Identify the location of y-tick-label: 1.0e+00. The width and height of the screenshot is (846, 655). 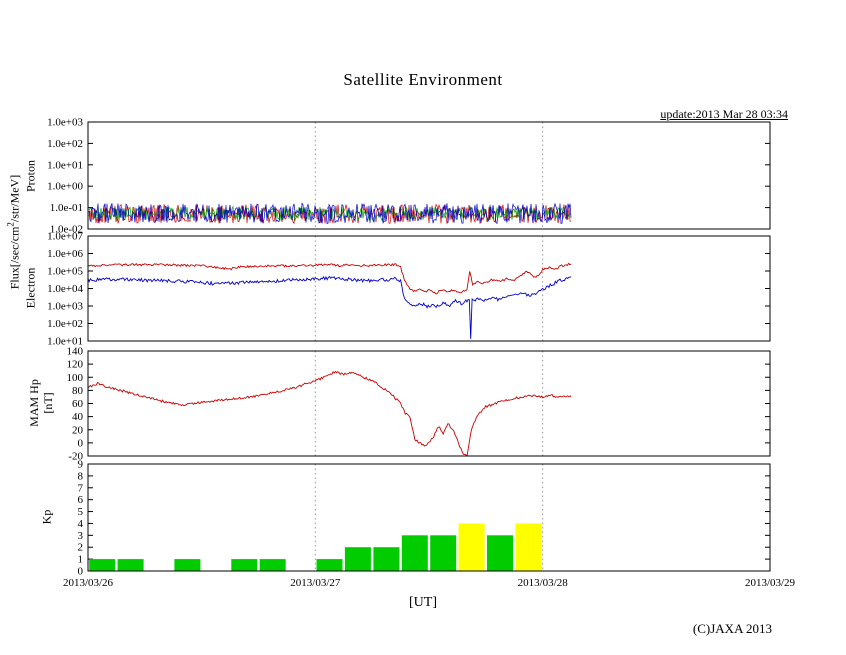
(65, 187).